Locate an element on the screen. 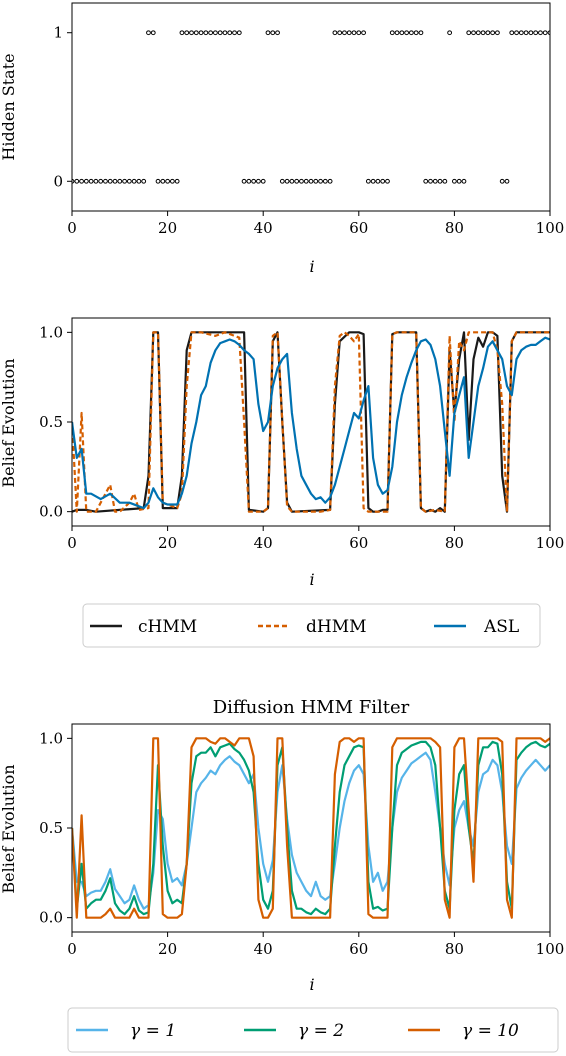 The width and height of the screenshot is (566, 1056). legend-label-gamma2: γ = 2 is located at coordinates (321, 1031).